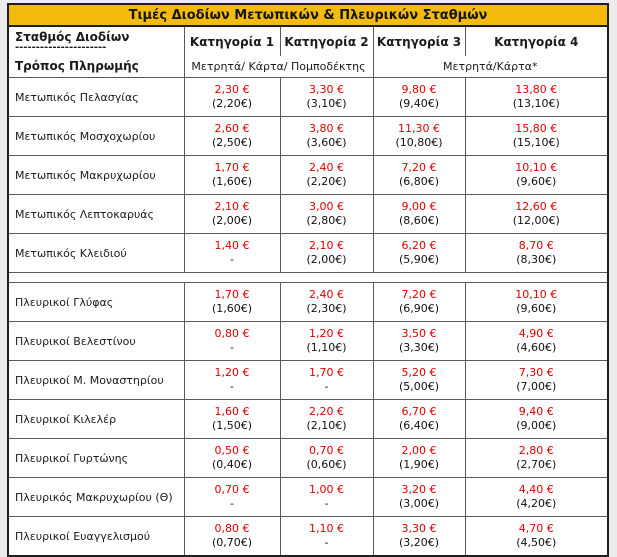  What do you see at coordinates (326, 497) in the screenshot?
I see `price-cell: 1,00 € -` at bounding box center [326, 497].